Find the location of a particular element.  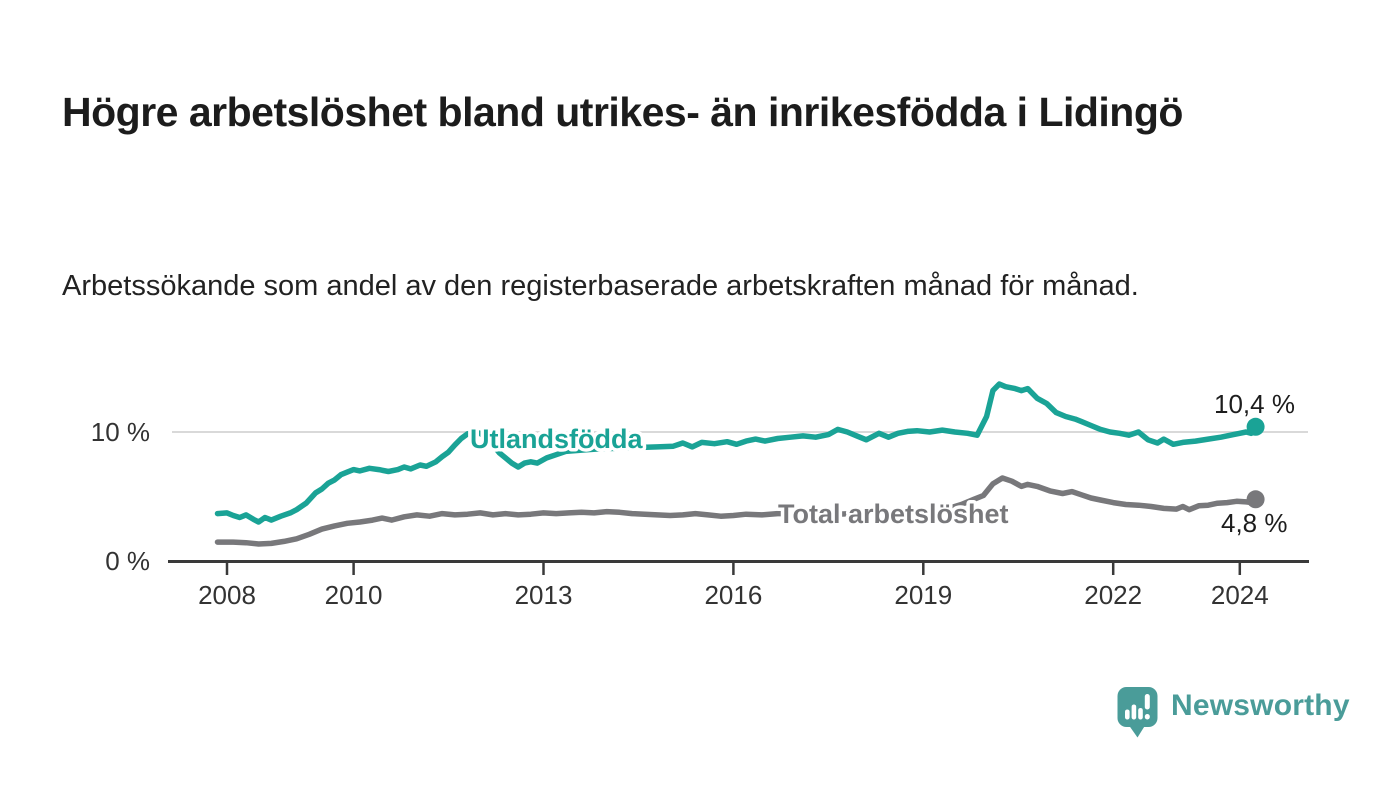

end-value-label-total: 4,8 % is located at coordinates (1254, 523).